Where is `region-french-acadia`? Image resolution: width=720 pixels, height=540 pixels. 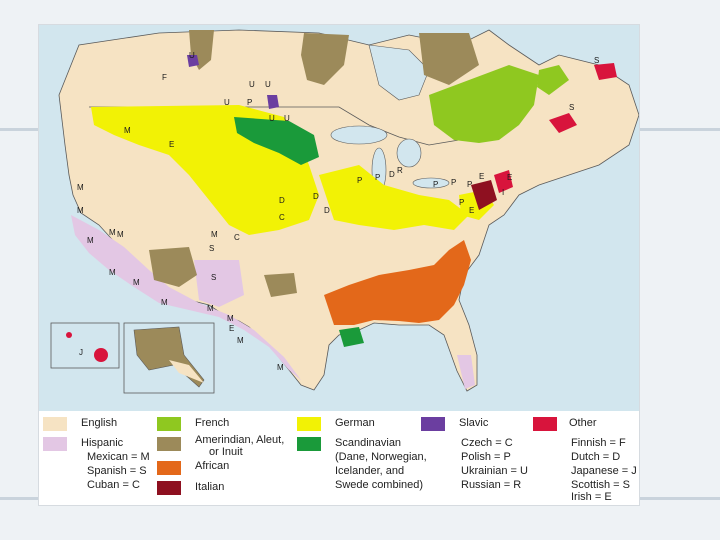 region-french-acadia is located at coordinates (553, 80).